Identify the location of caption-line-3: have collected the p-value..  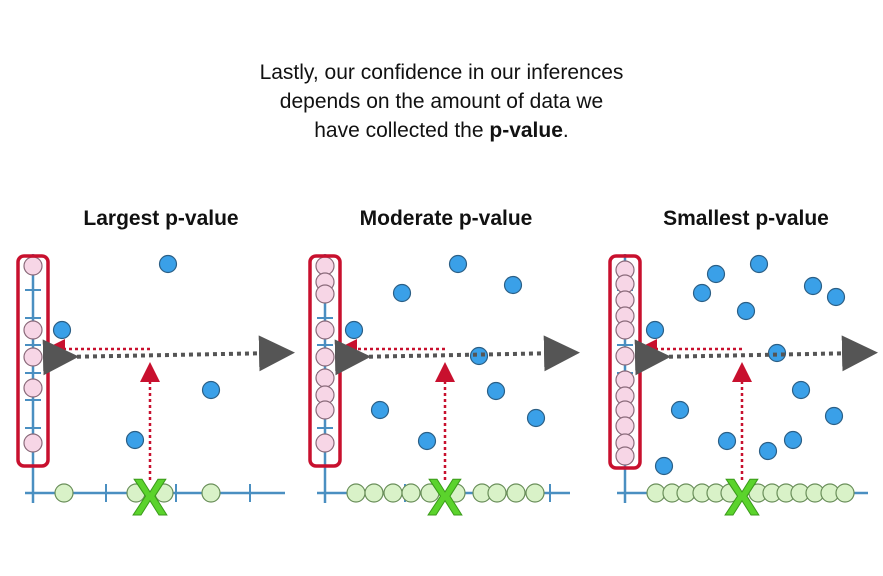
(441, 130).